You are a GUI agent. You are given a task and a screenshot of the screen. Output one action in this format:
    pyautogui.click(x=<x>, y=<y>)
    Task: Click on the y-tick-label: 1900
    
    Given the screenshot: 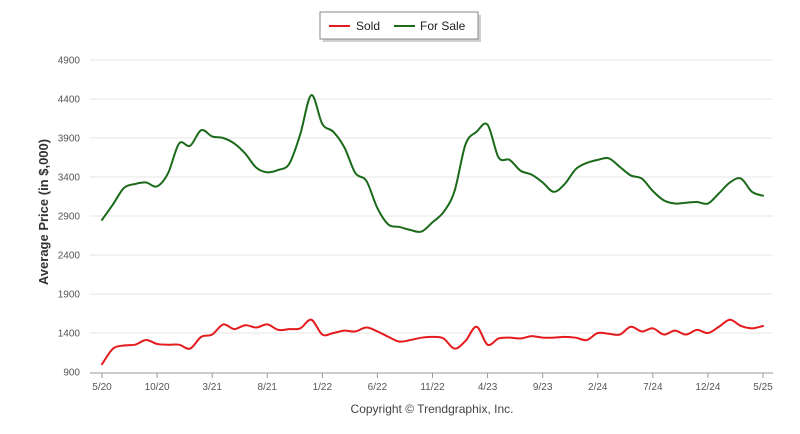 What is the action you would take?
    pyautogui.click(x=69, y=295)
    